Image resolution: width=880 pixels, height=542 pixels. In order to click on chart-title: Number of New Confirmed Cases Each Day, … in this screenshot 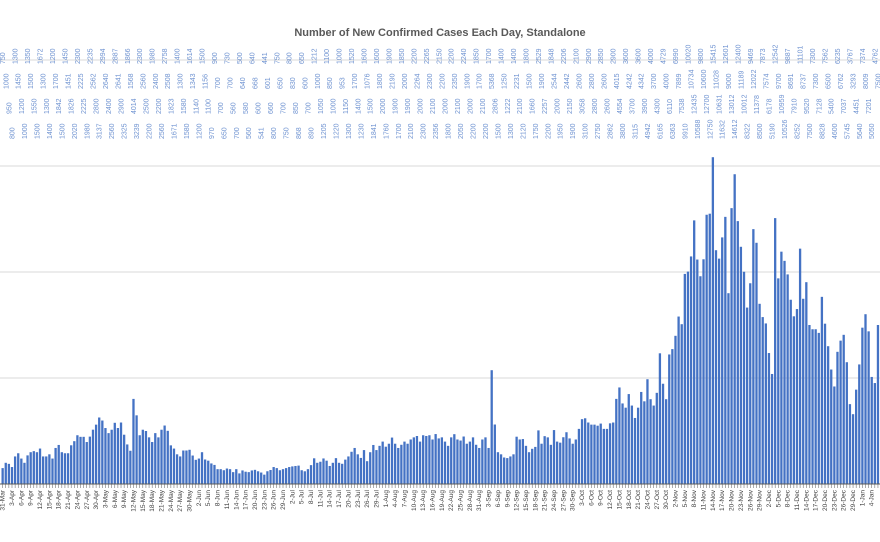, I will do `click(439, 33)`.